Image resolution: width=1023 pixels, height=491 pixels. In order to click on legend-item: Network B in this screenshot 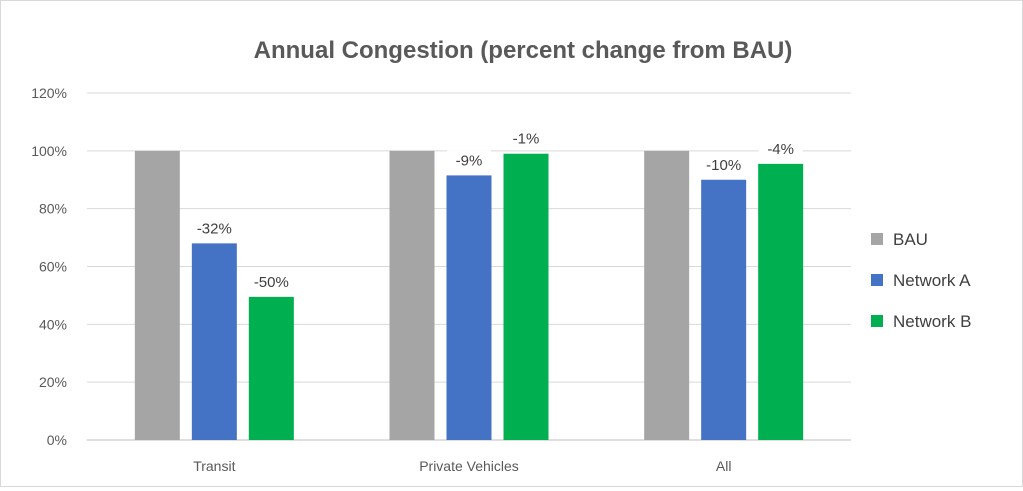, I will do `click(921, 321)`.